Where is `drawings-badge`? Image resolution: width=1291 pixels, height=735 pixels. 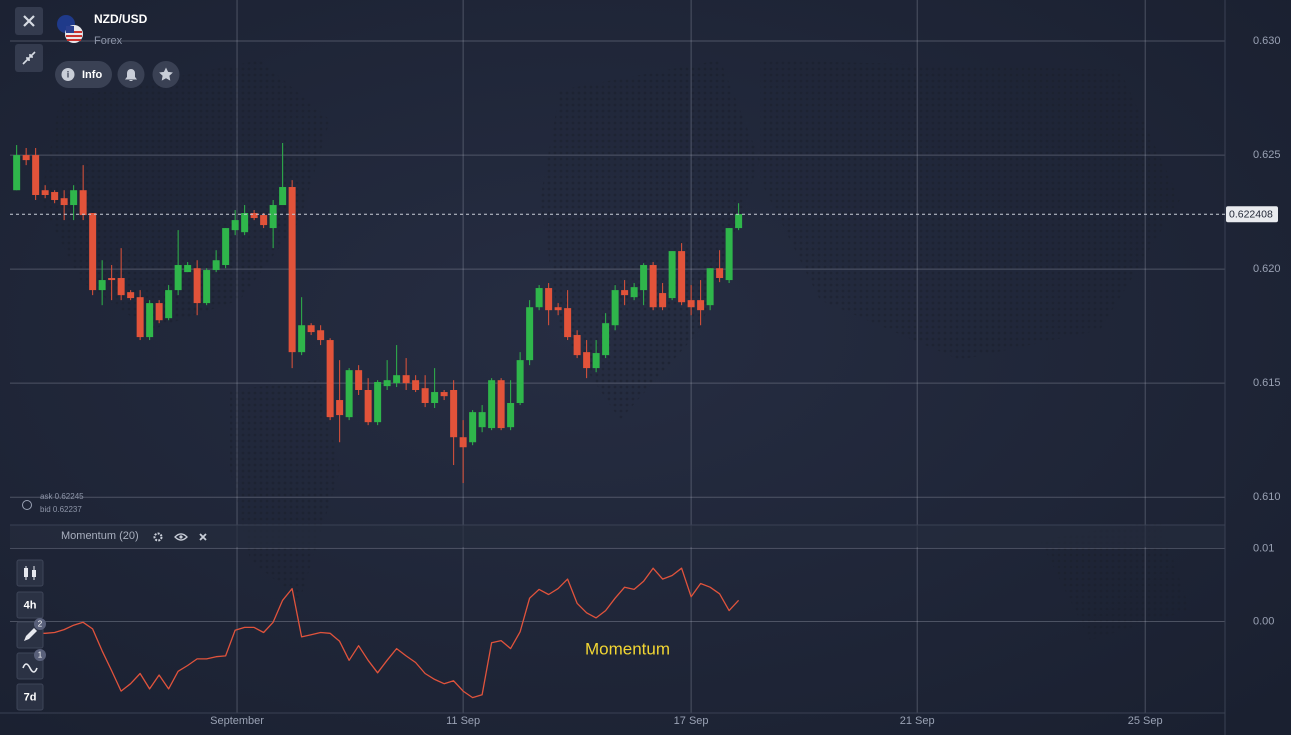
drawings-badge is located at coordinates (40, 624).